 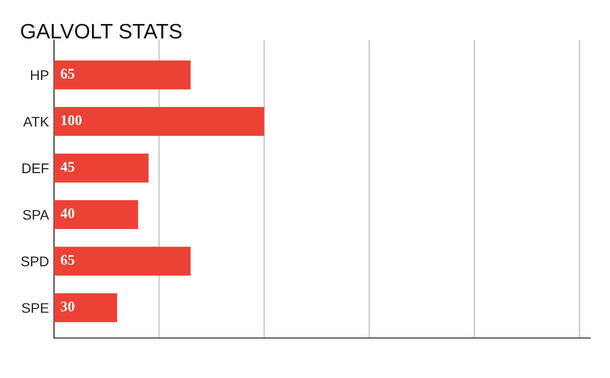 What do you see at coordinates (36, 215) in the screenshot?
I see `y-tick-label: SPA` at bounding box center [36, 215].